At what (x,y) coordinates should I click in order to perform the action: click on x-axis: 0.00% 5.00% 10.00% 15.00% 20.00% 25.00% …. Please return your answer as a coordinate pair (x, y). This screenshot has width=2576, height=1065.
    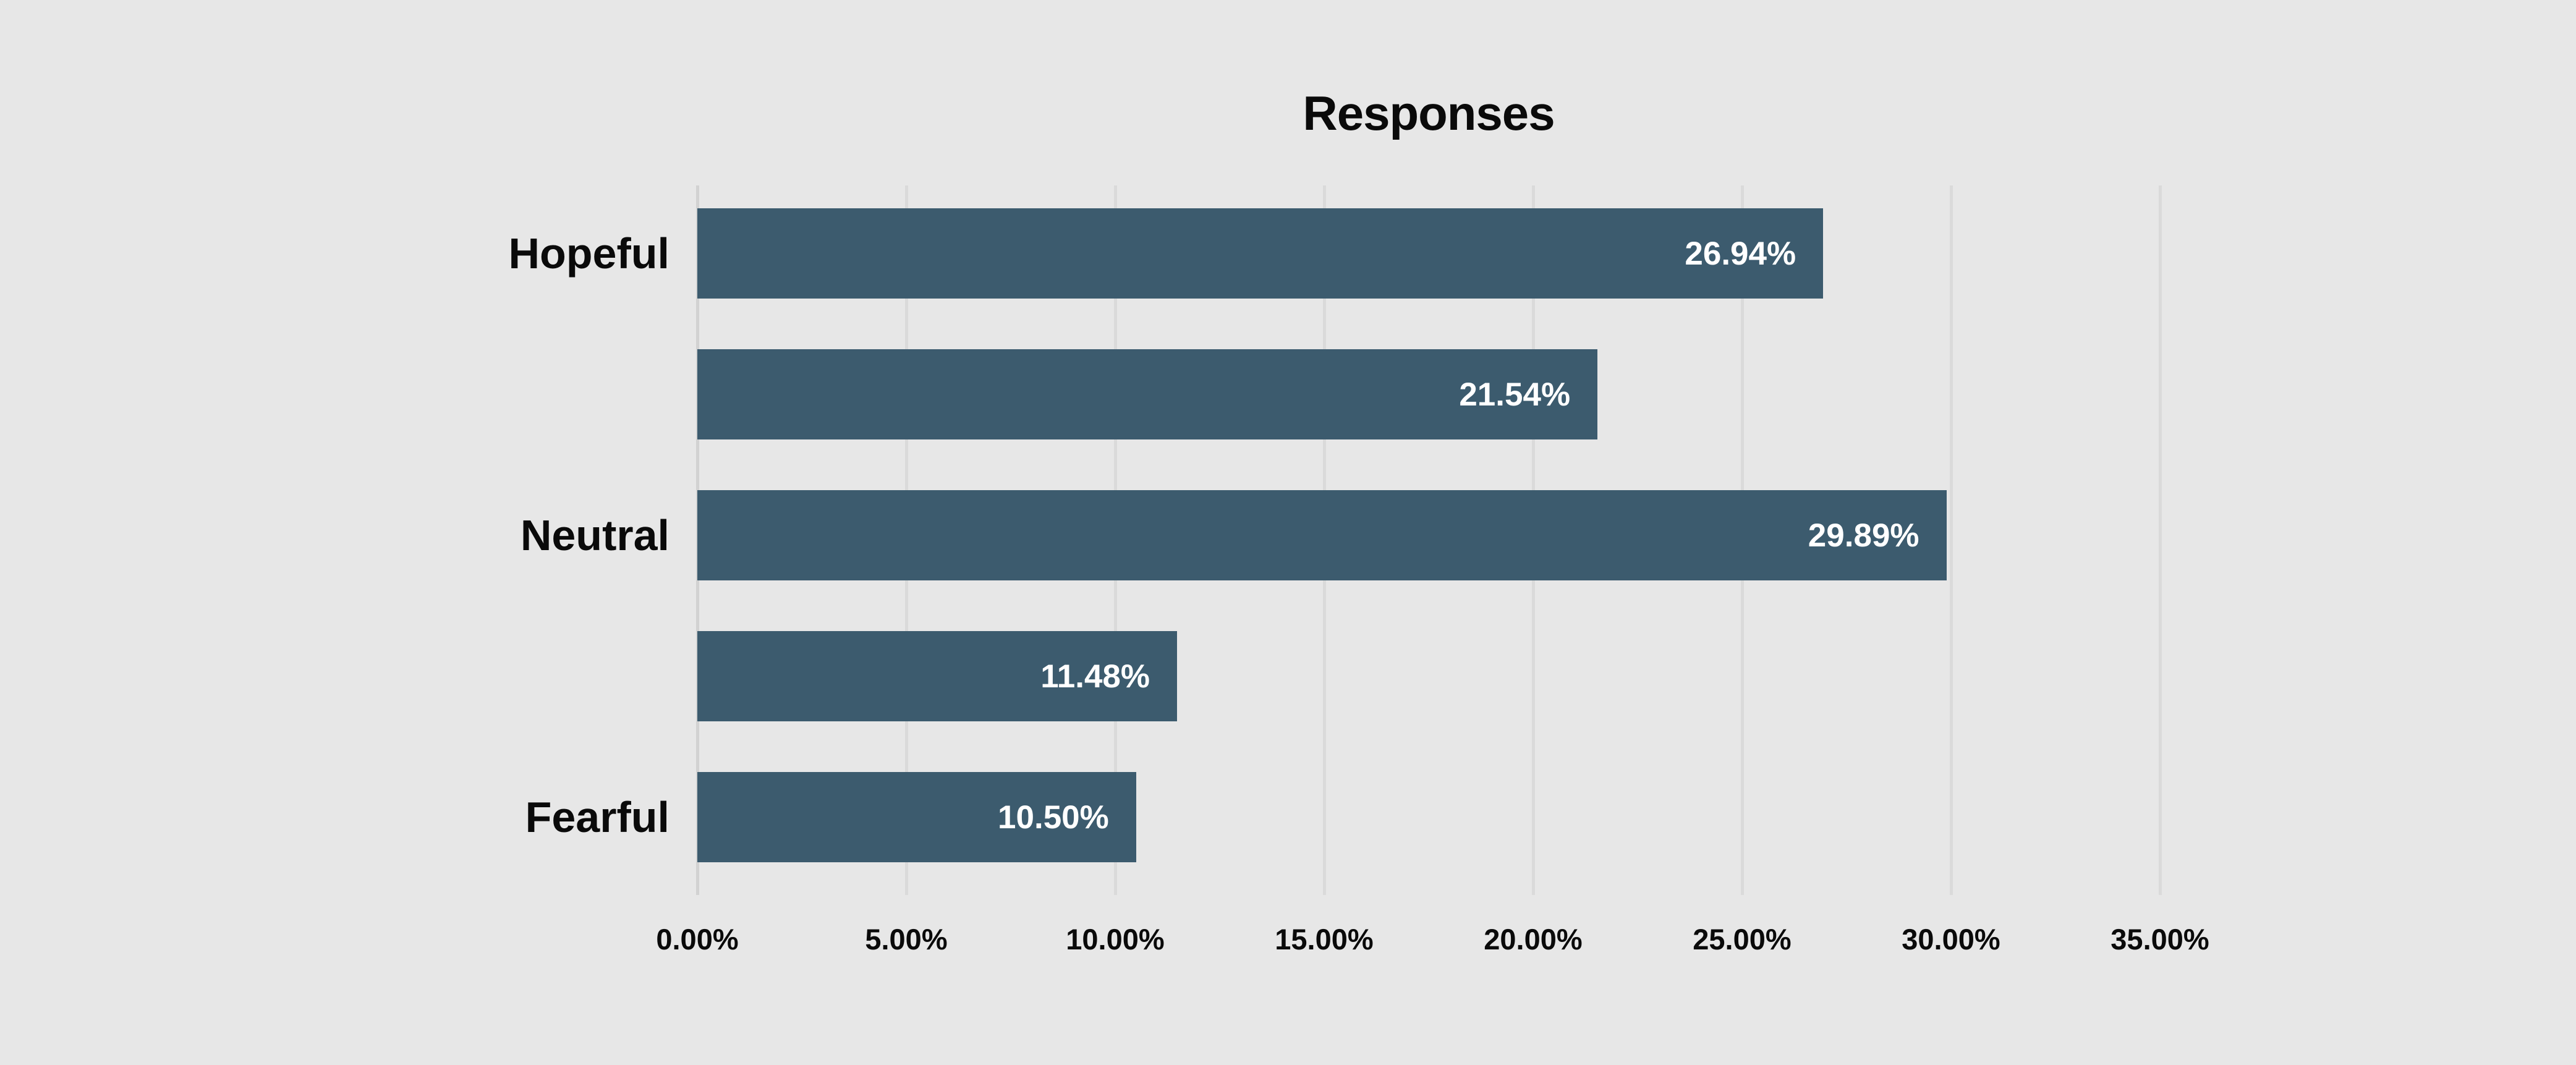
    Looking at the image, I should click on (1432, 944).